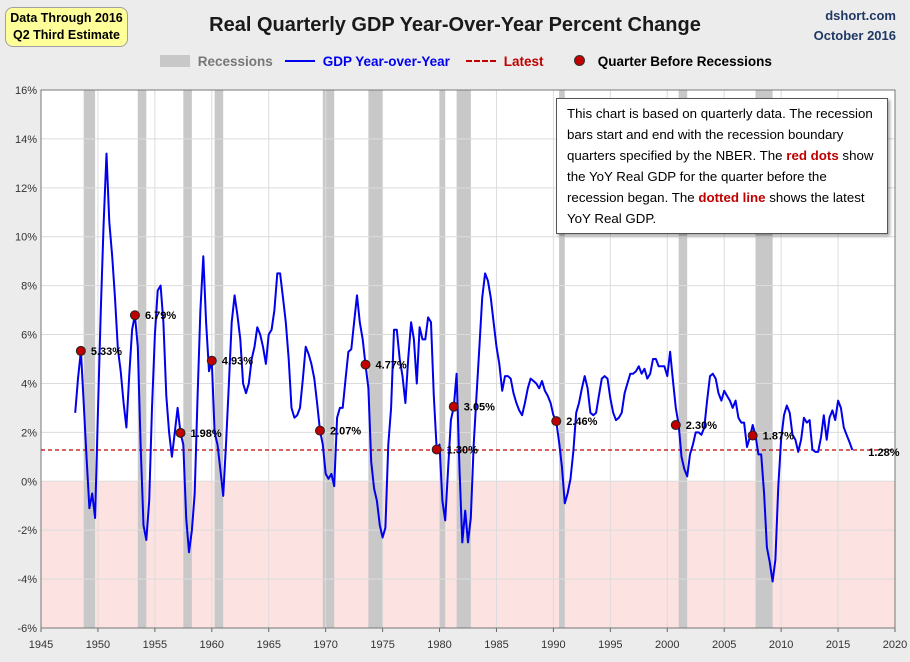  Describe the element at coordinates (579, 60) in the screenshot. I see `legend-dot-swatch` at that location.